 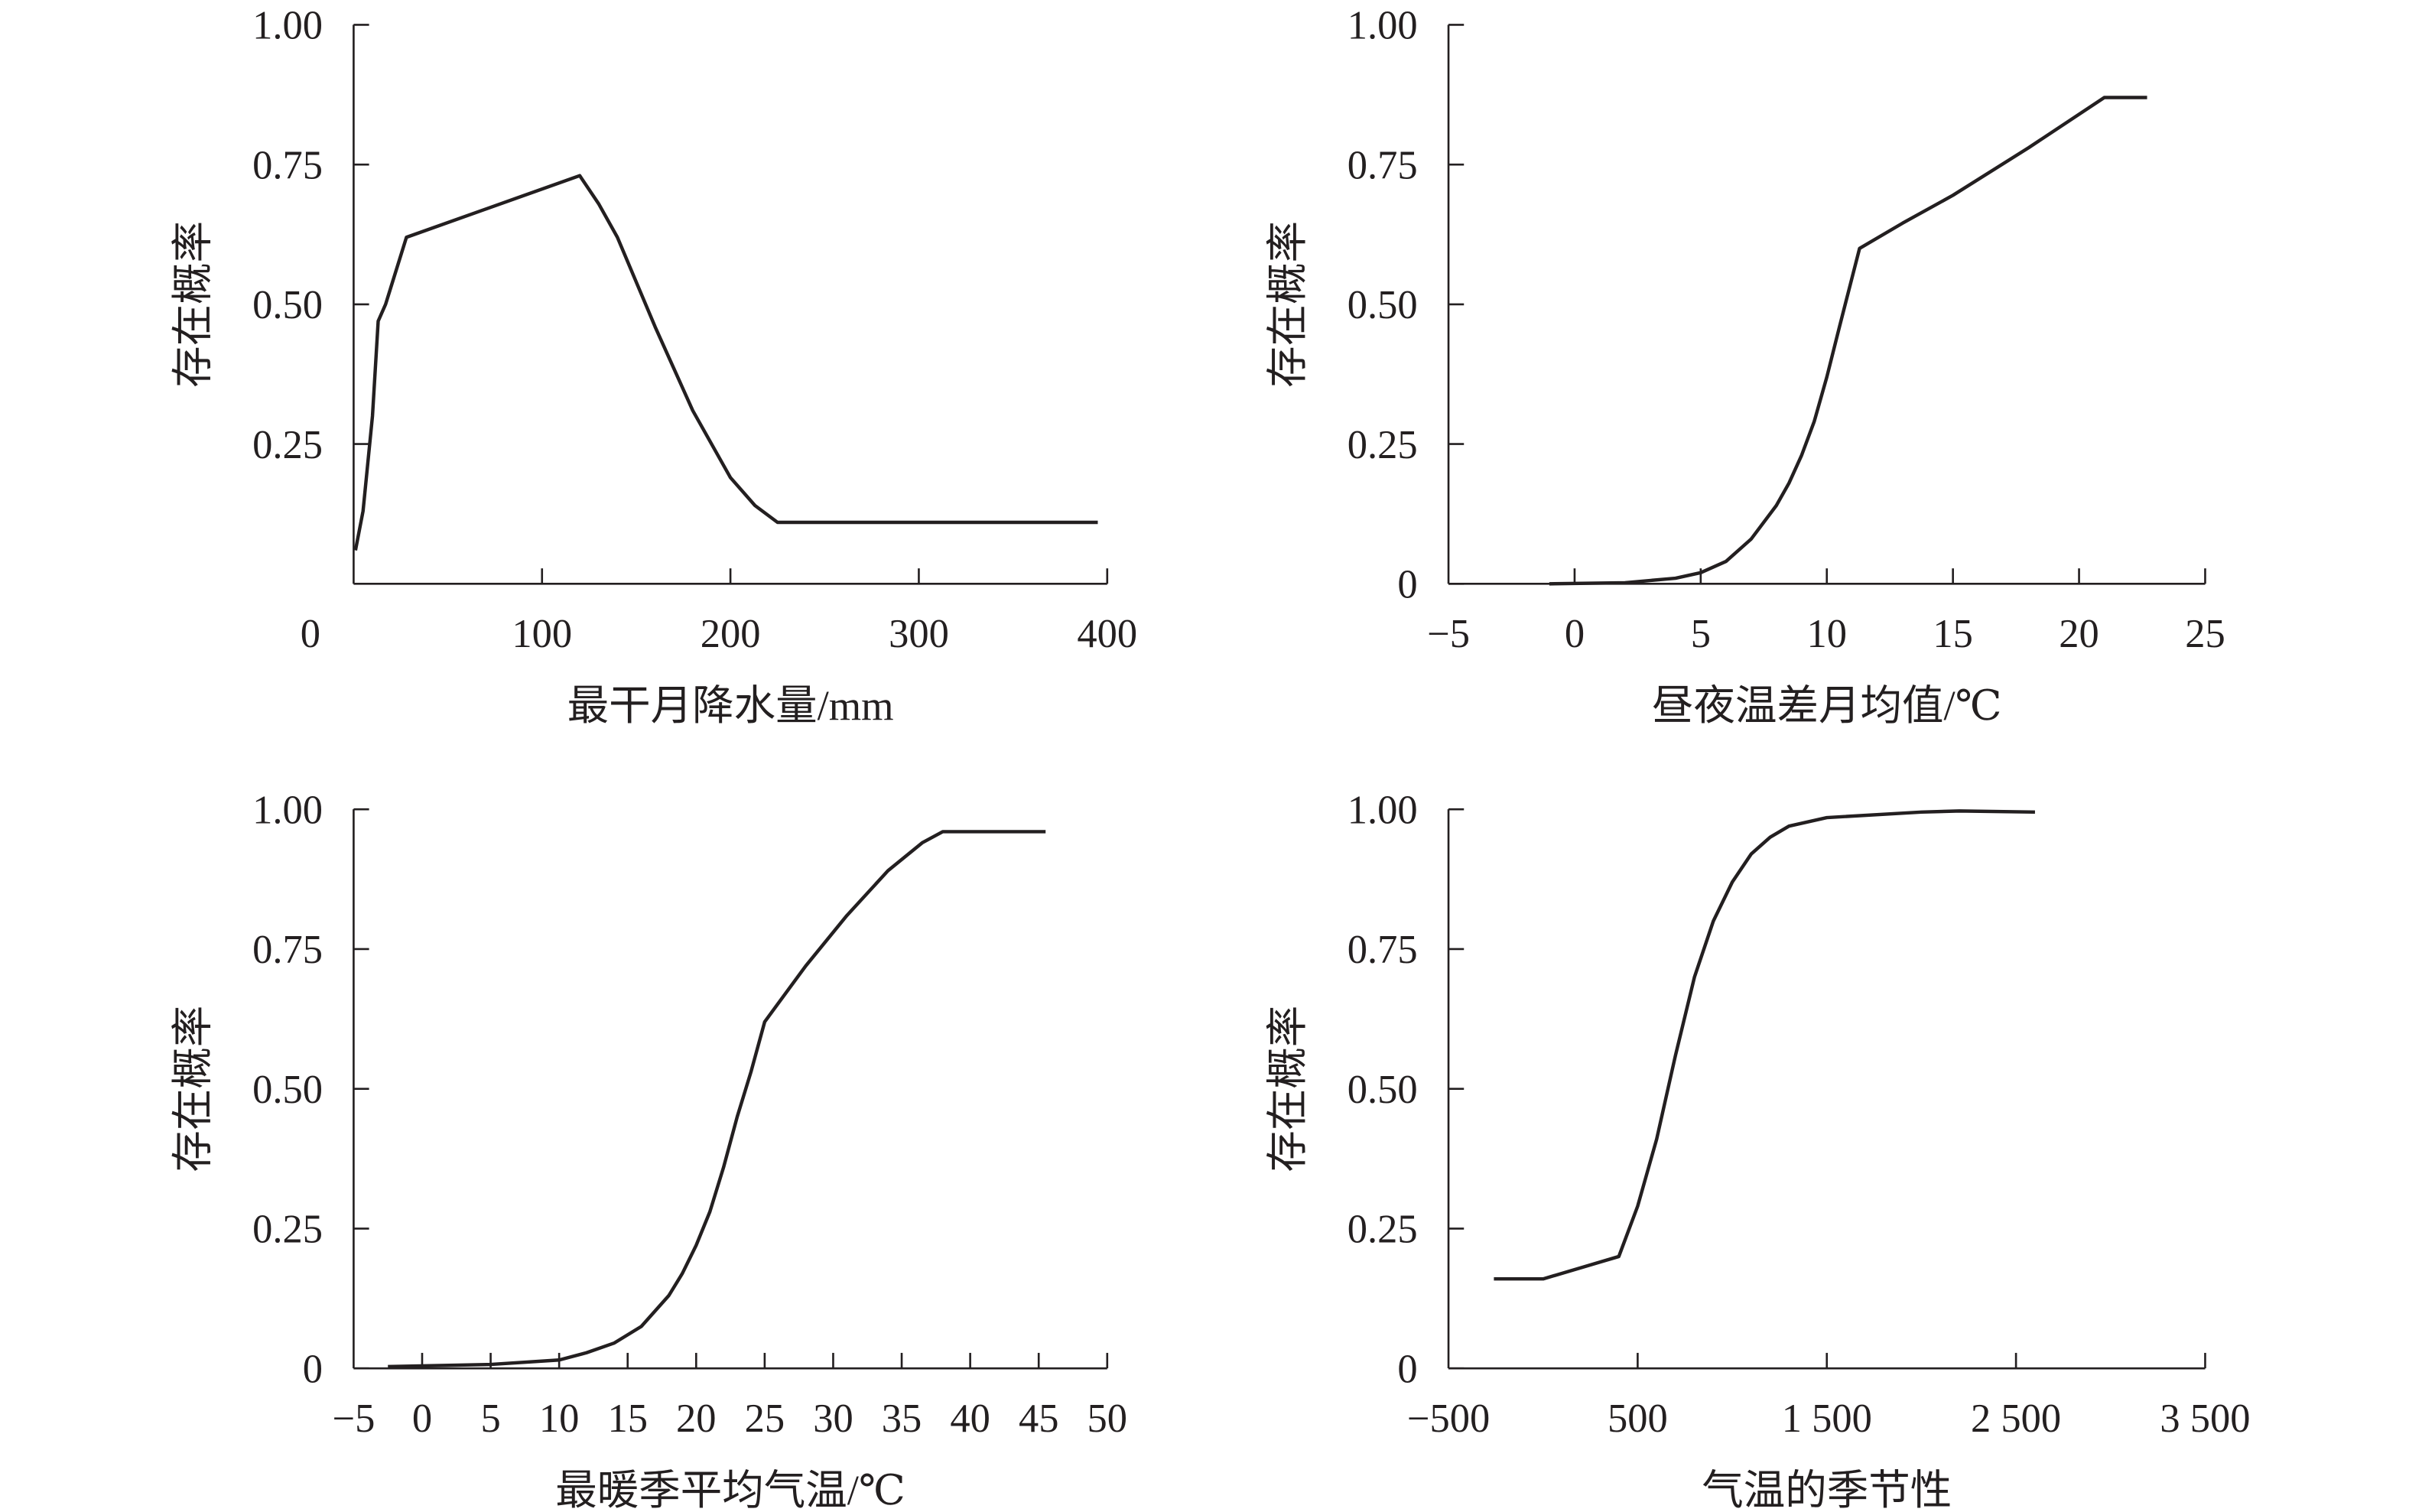 I want to click on x-tick-label: 400, so click(x=1107, y=634).